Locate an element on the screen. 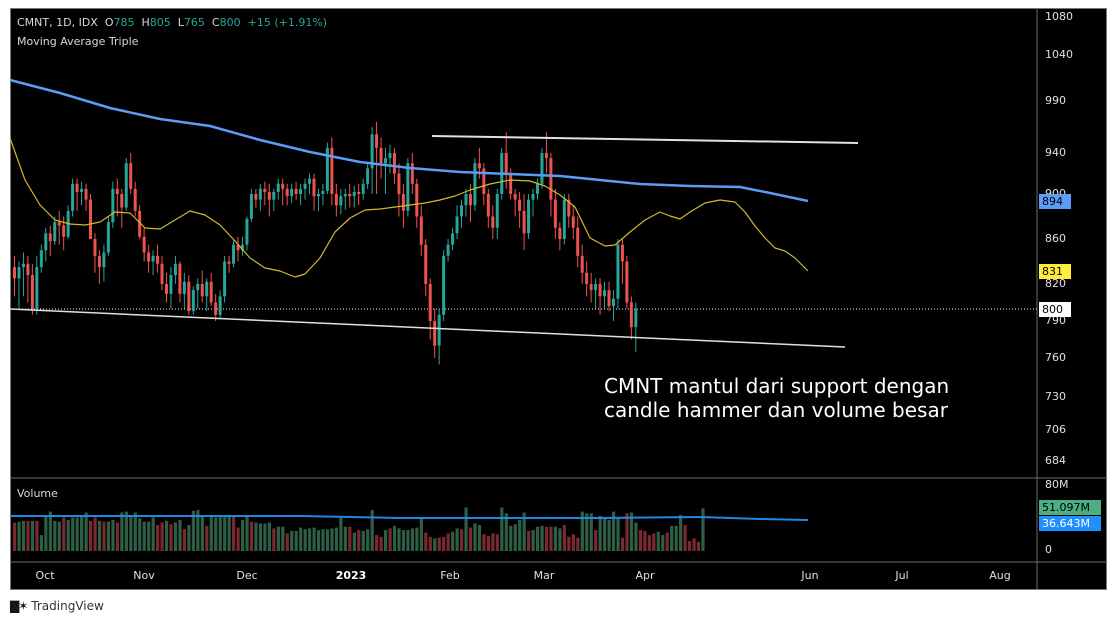 This screenshot has width=1117, height=625. trendline-resistance is located at coordinates (645, 139).